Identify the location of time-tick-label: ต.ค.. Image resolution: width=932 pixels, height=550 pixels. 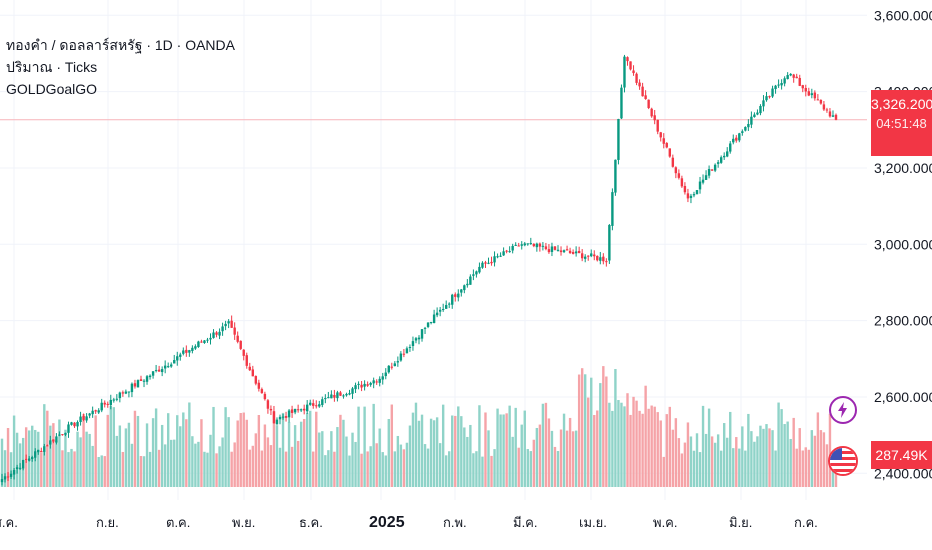
(178, 522).